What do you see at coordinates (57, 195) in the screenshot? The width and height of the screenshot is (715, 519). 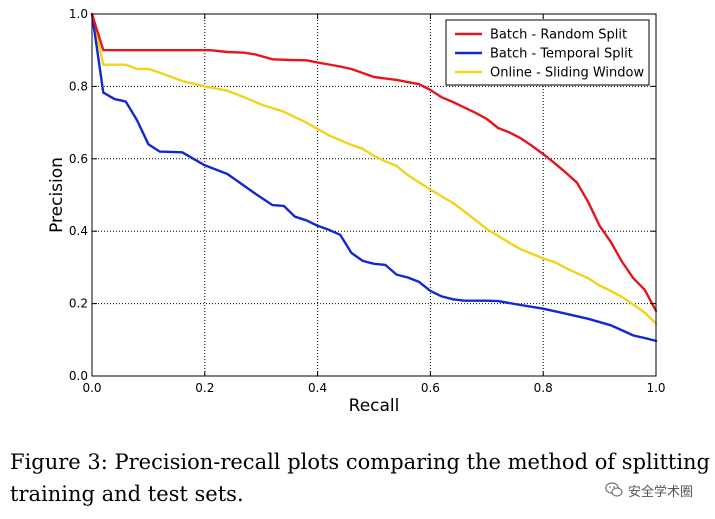 I see `y-axis-label: Precision` at bounding box center [57, 195].